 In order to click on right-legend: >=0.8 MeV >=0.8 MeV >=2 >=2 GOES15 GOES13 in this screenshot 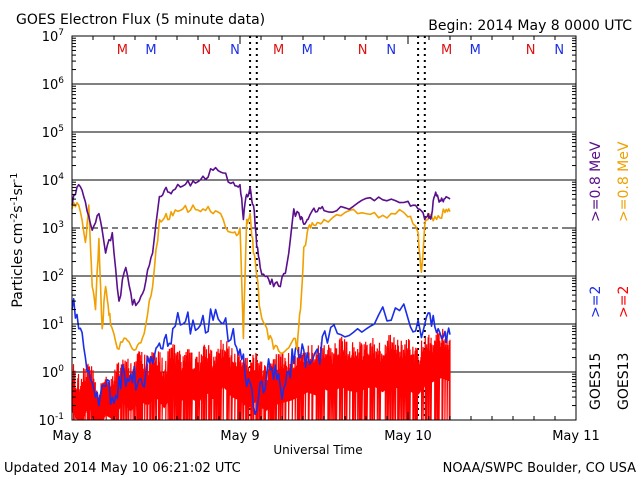, I will do `click(610, 275)`.